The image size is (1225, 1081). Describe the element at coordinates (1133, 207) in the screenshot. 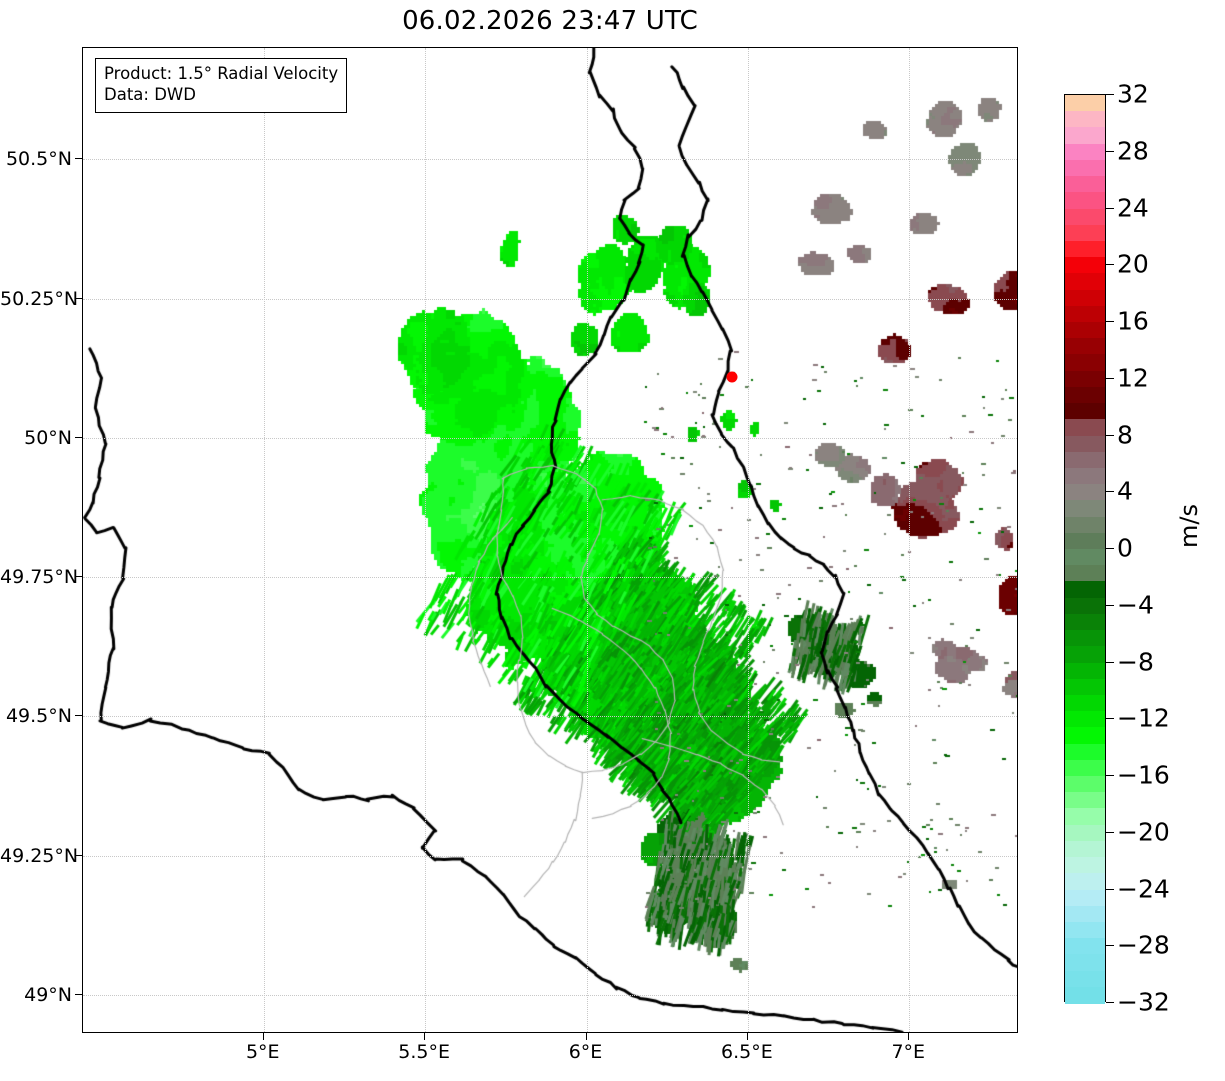

I see `colorbar-tick-label-2: 24` at that location.